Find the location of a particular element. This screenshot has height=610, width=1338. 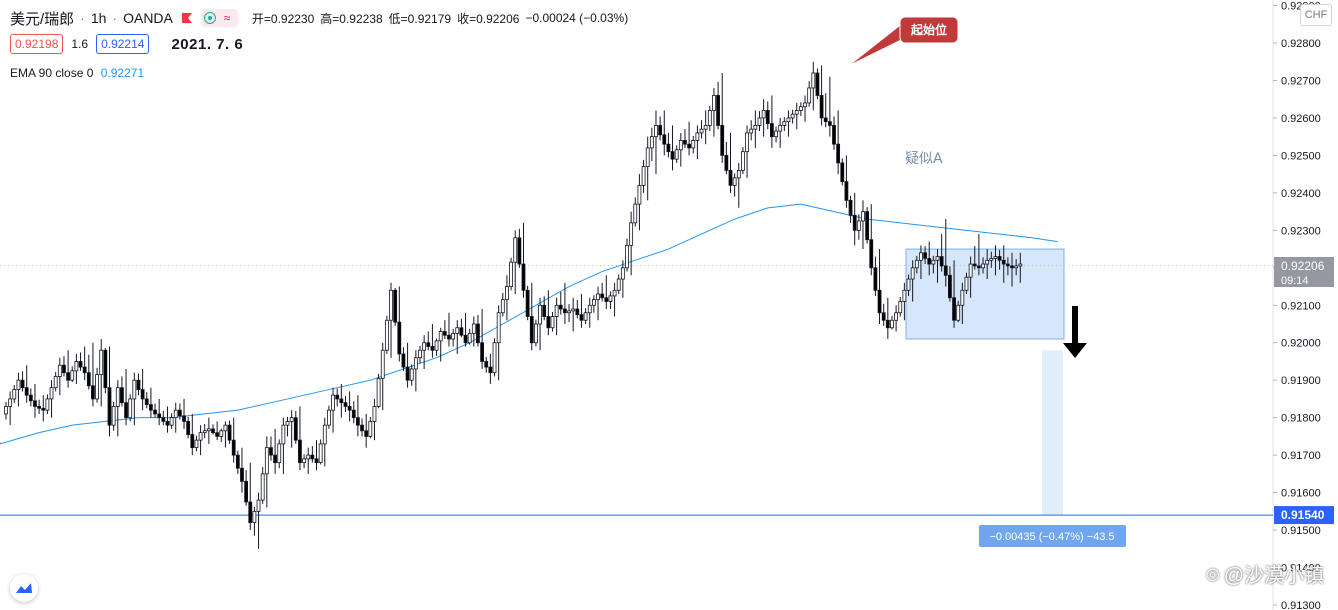

market-status-pill: ≈ is located at coordinates (219, 18).